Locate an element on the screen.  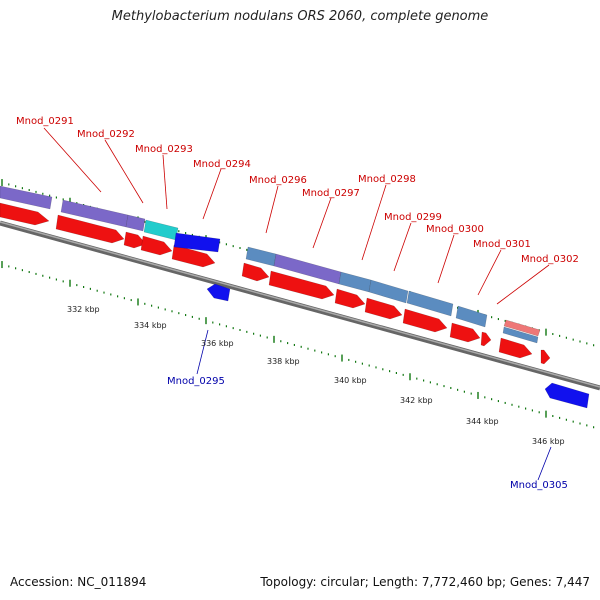
kbp-label: 340 kbp is located at coordinates (350, 380).